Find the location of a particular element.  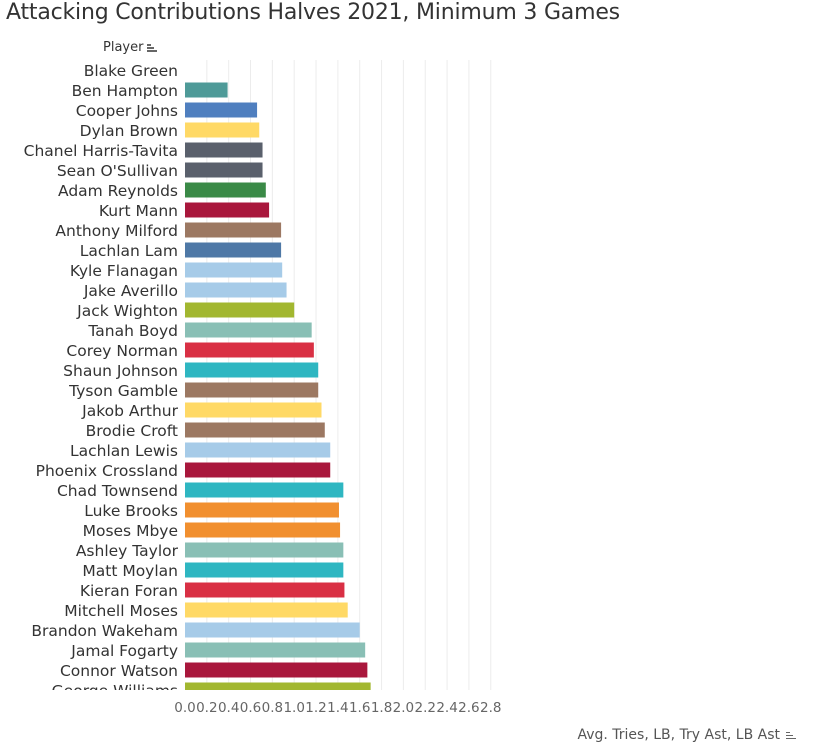

x-tick-label: 0.2 is located at coordinates (206, 708).